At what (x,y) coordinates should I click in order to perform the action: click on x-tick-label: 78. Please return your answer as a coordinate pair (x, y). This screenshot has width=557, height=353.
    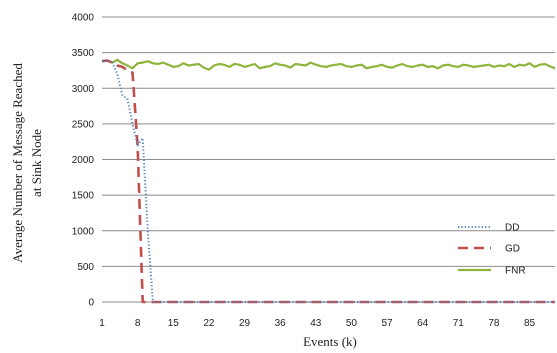
    Looking at the image, I should click on (494, 323).